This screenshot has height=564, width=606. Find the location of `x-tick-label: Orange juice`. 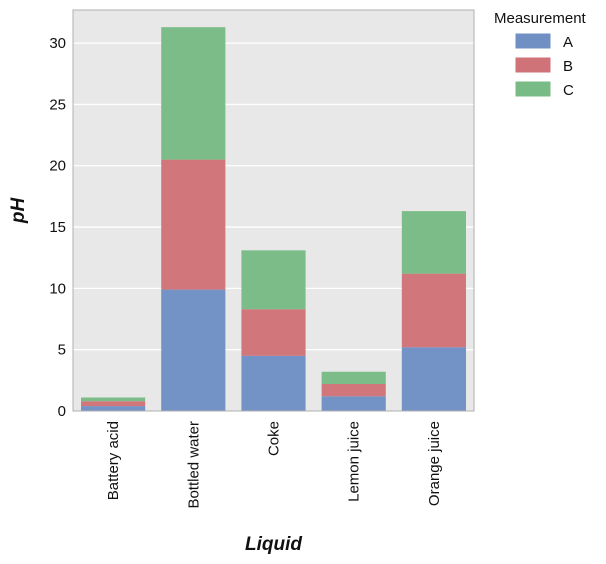

x-tick-label: Orange juice is located at coordinates (434, 463).